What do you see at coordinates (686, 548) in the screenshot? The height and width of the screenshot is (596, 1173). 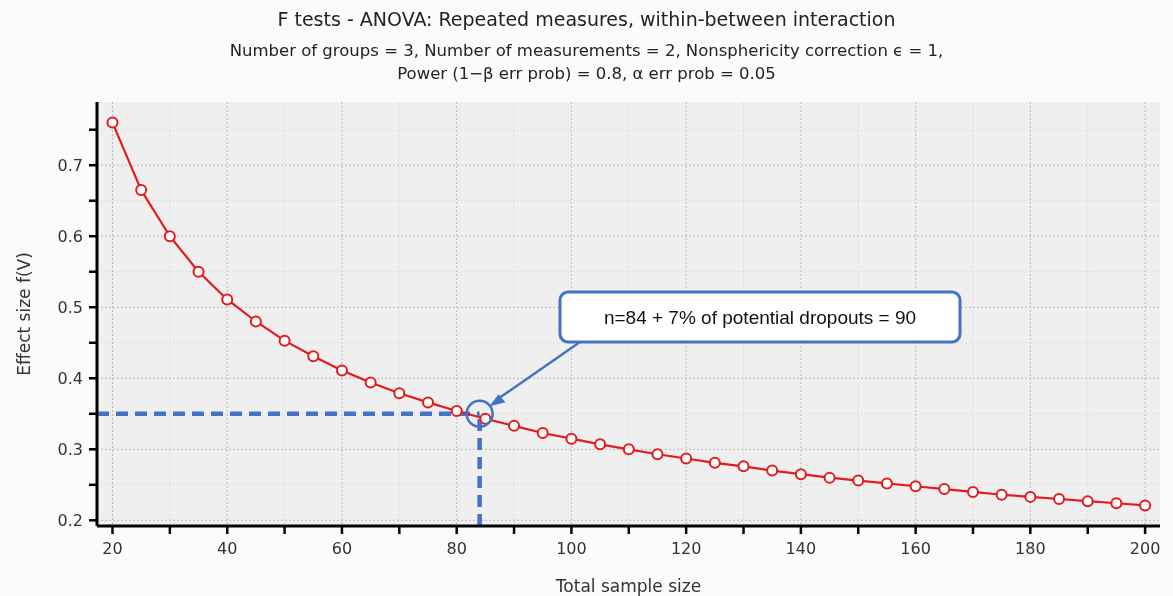 I see `x-tick-label: 120` at bounding box center [686, 548].